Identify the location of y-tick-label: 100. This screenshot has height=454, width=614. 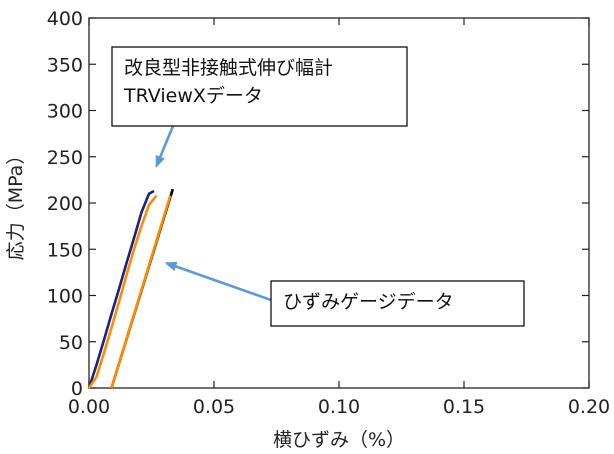
(65, 297).